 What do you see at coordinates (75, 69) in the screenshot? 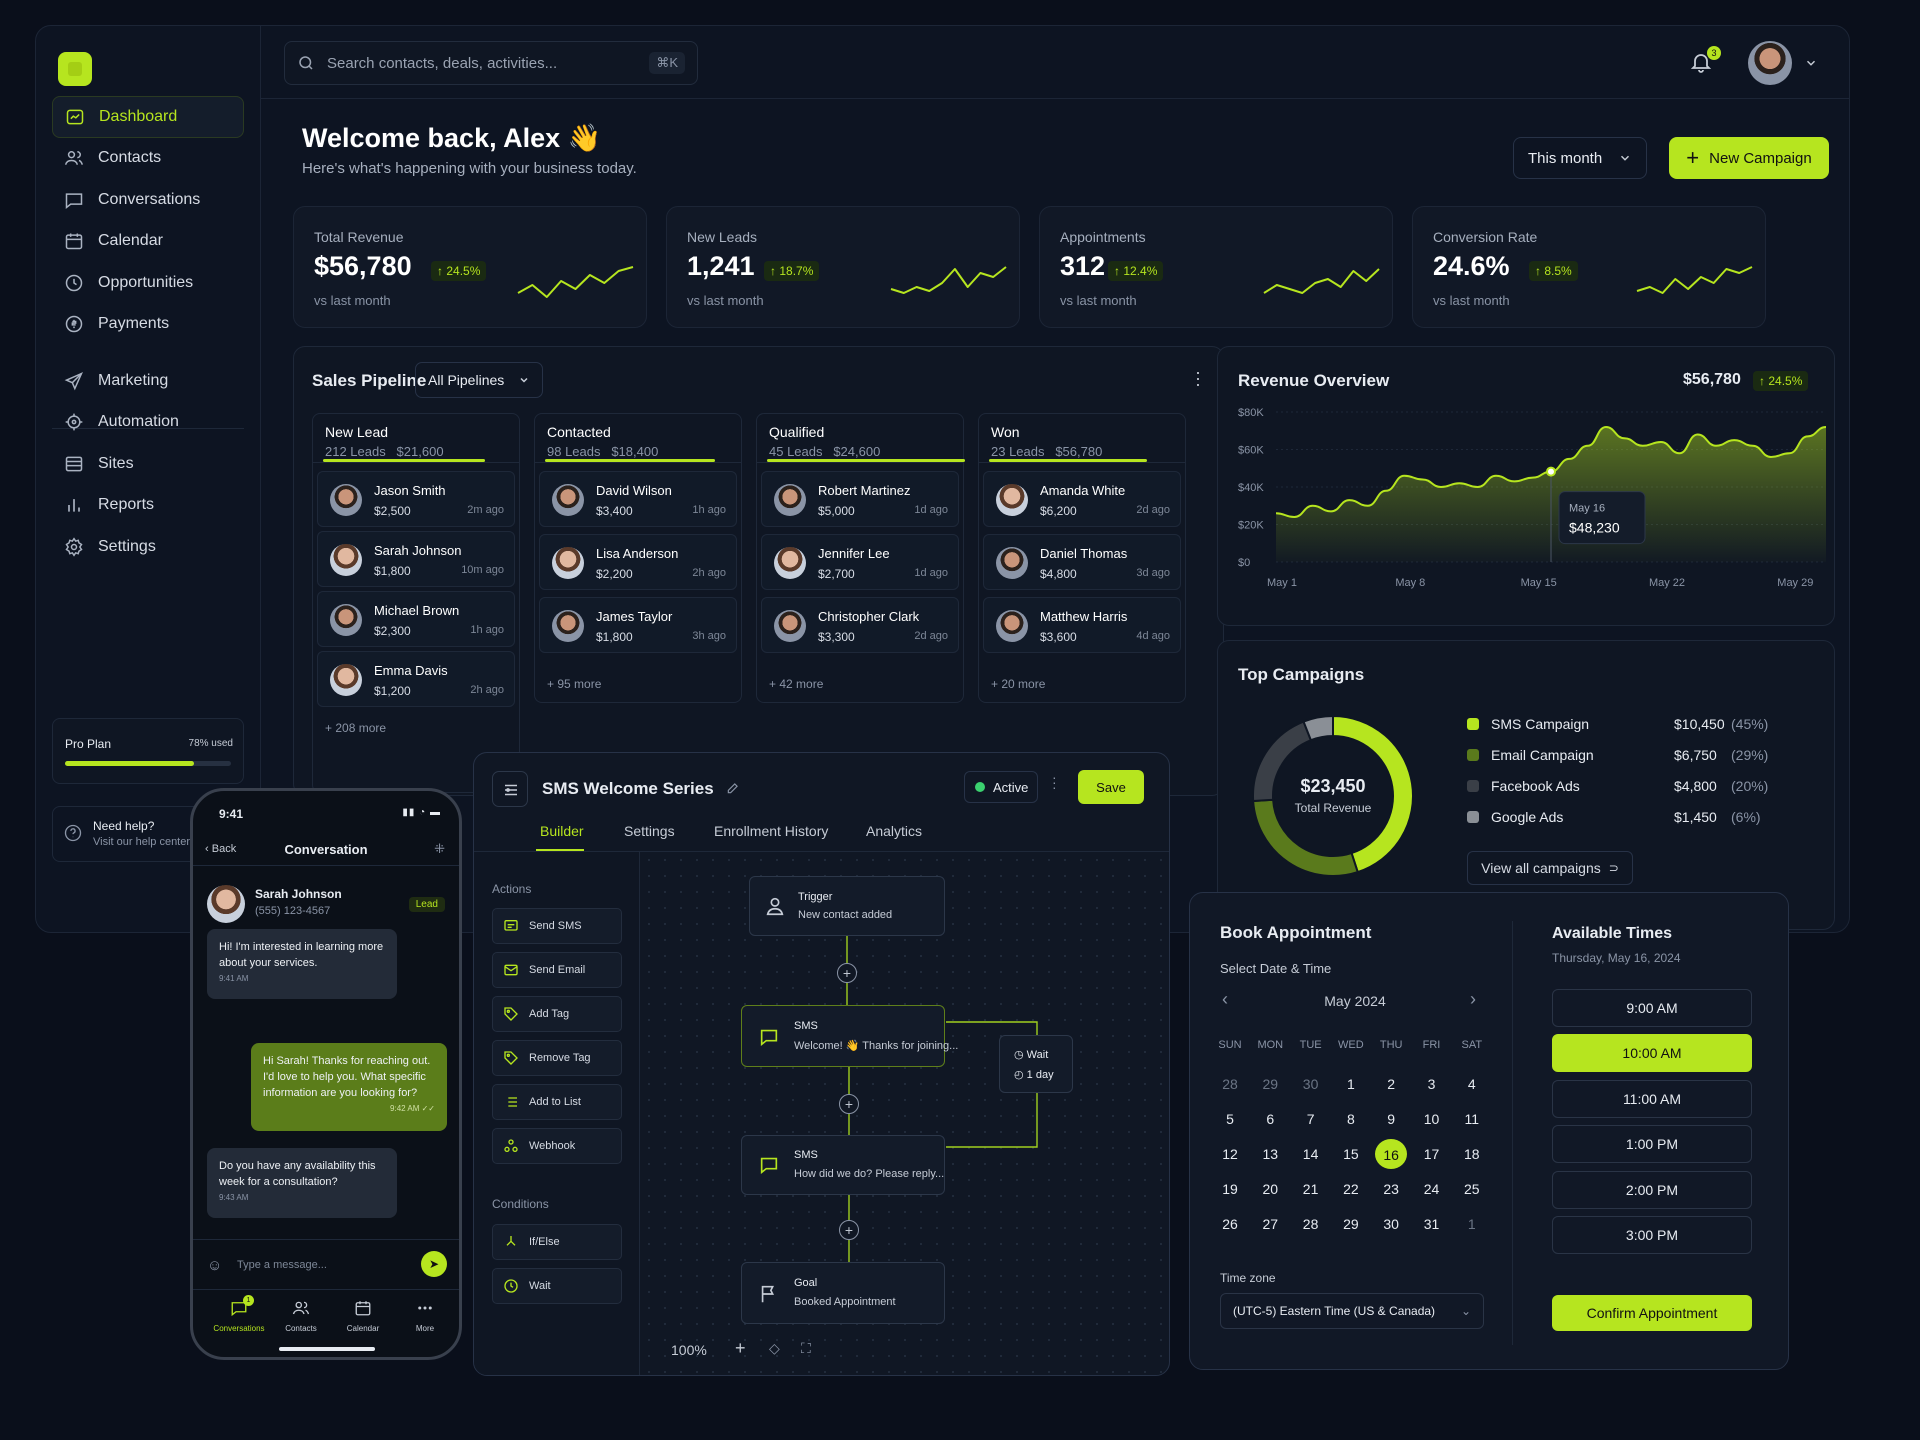
I see `app-logo` at bounding box center [75, 69].